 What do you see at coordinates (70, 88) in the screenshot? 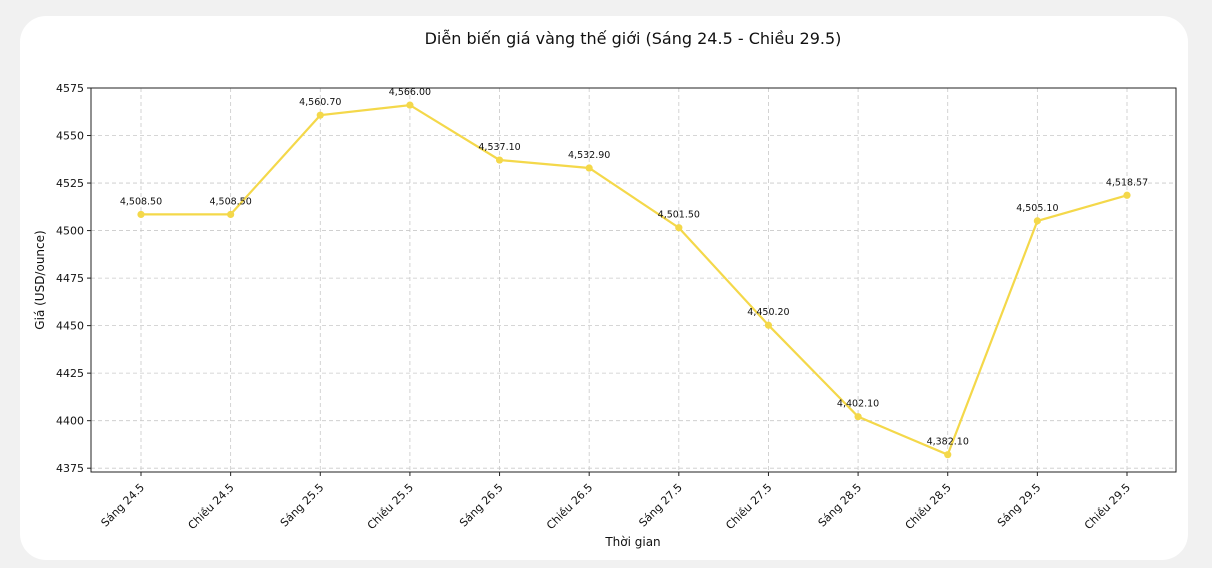
I see `y-tick-label: 4575` at bounding box center [70, 88].